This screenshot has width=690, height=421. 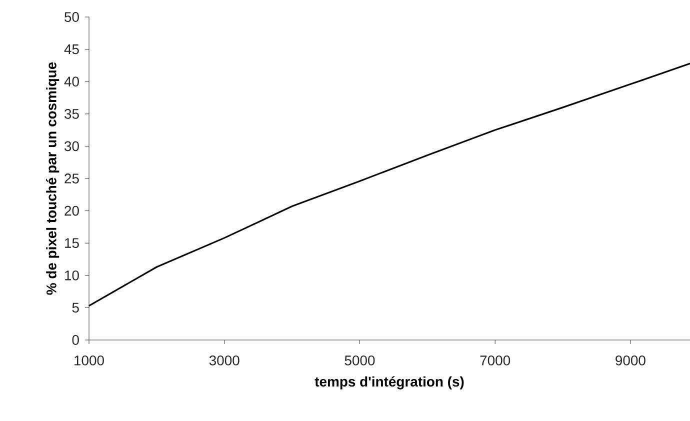 What do you see at coordinates (224, 361) in the screenshot?
I see `x-tick-label: 3000` at bounding box center [224, 361].